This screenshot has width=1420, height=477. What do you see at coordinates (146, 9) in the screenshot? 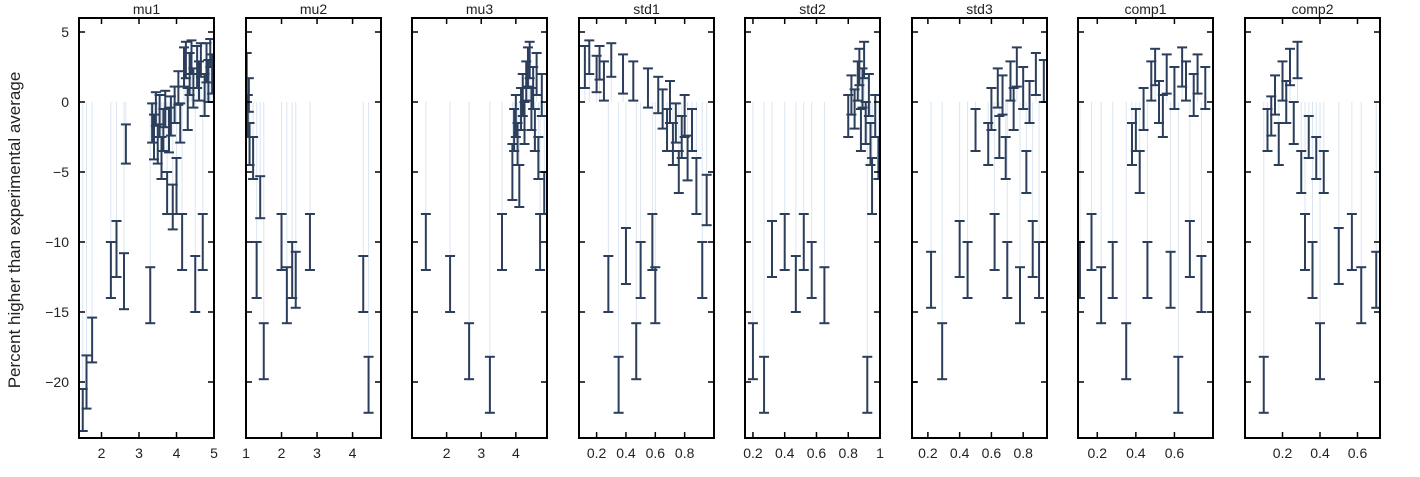
I see `panel-title: mu1` at bounding box center [146, 9].